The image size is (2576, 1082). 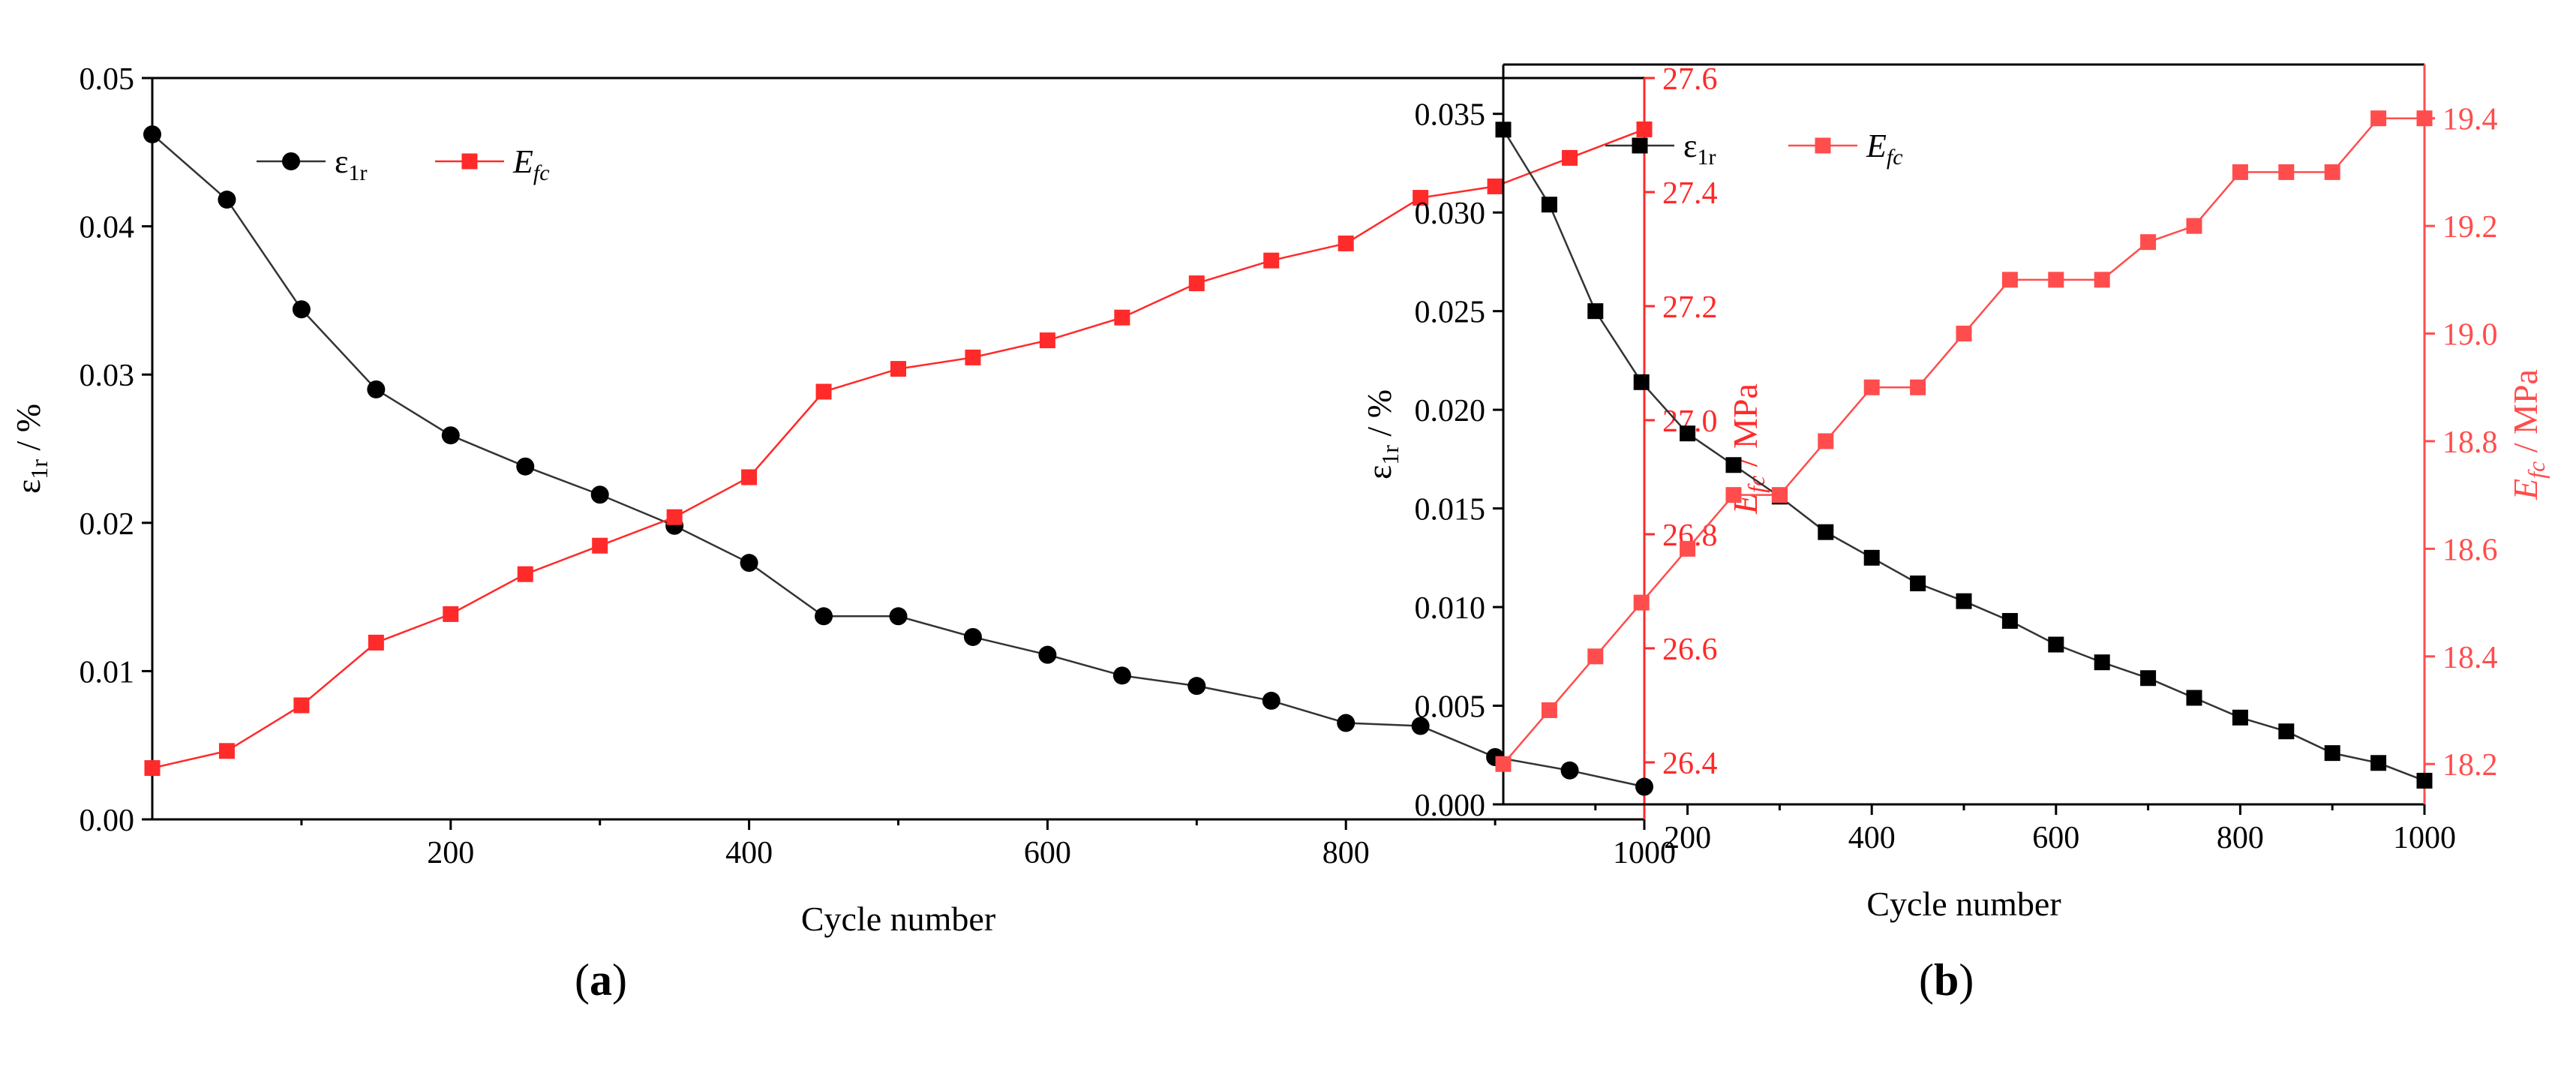 I want to click on panel-b-right-y-label-sub: fc, so click(x=2536, y=470).